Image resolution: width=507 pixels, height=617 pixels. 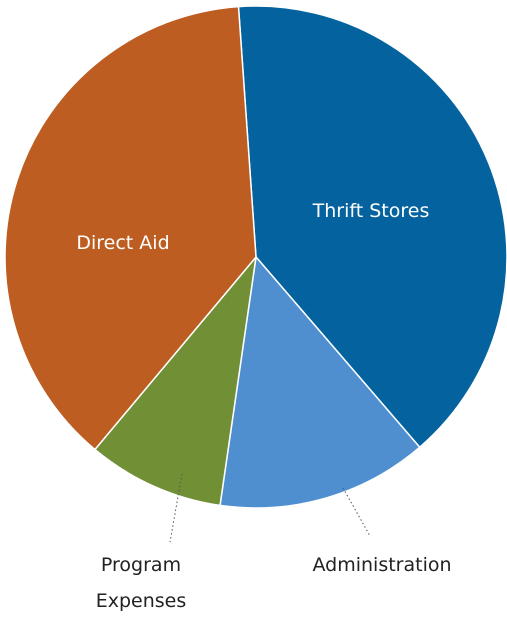 I want to click on slice-label-program-expenses-line1: Program, so click(x=141, y=565).